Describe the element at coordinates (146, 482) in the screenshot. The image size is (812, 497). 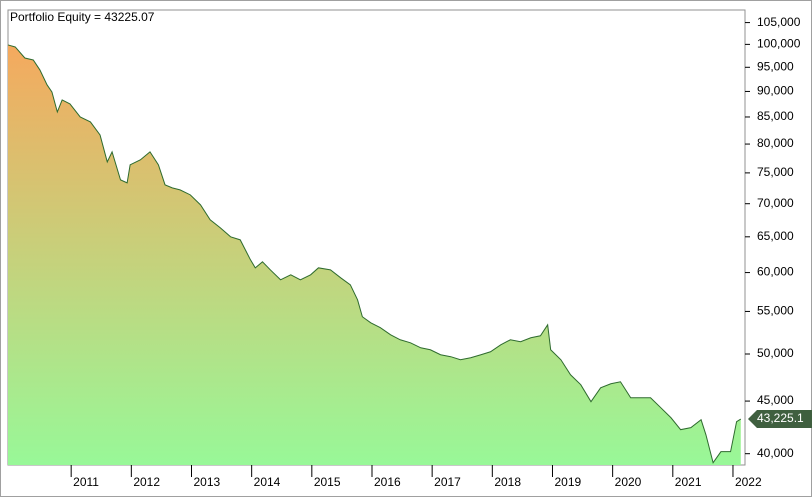
I see `x-tick-label: 2012` at that location.